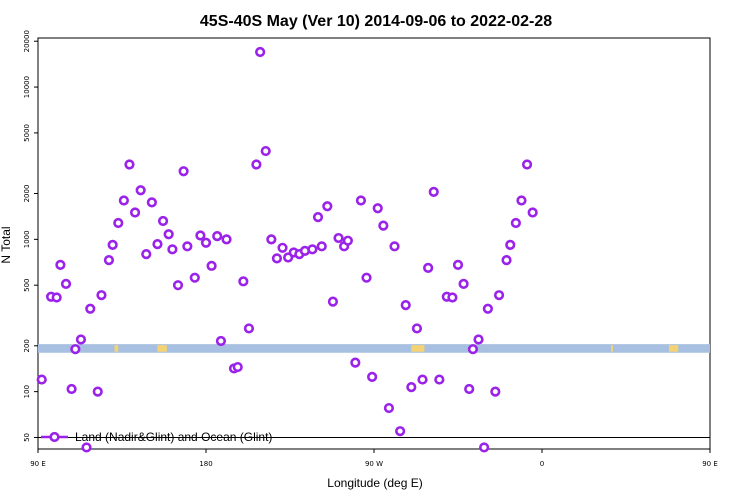  Describe the element at coordinates (6, 244) in the screenshot. I see `y-axis-label: N Total` at that location.